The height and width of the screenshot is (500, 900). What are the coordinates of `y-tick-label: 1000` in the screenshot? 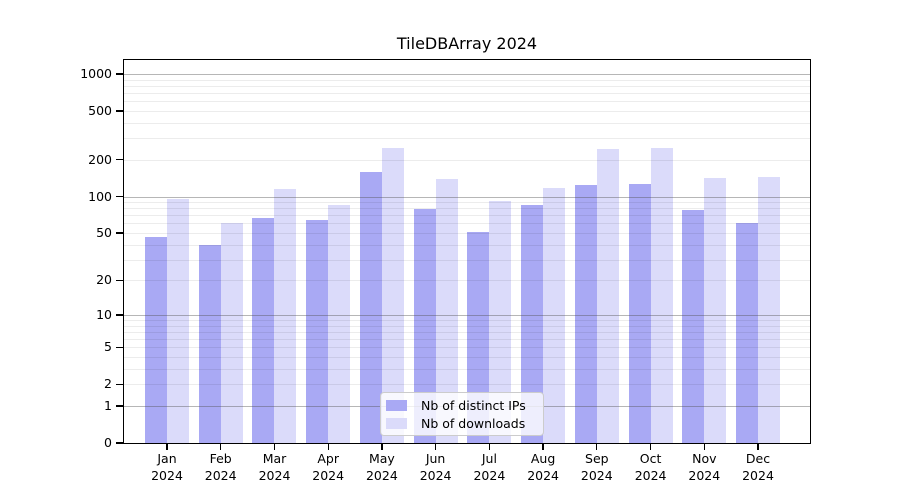 It's located at (96, 73).